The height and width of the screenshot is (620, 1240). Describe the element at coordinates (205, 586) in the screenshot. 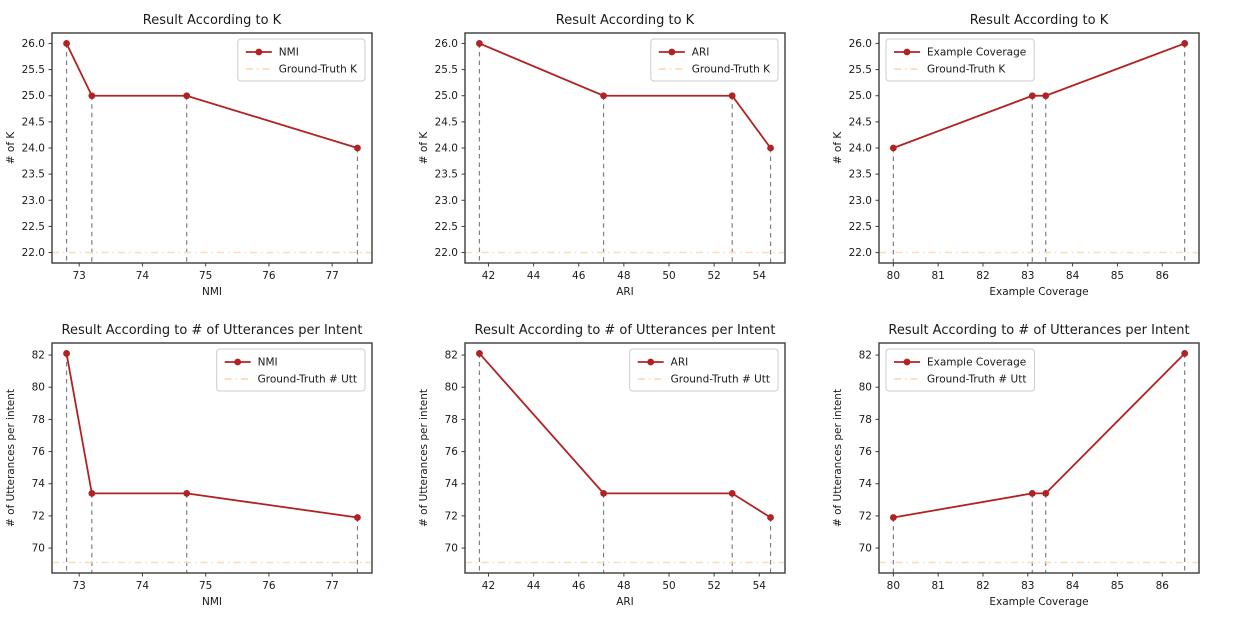

I see `x-tick-label: 75` at that location.